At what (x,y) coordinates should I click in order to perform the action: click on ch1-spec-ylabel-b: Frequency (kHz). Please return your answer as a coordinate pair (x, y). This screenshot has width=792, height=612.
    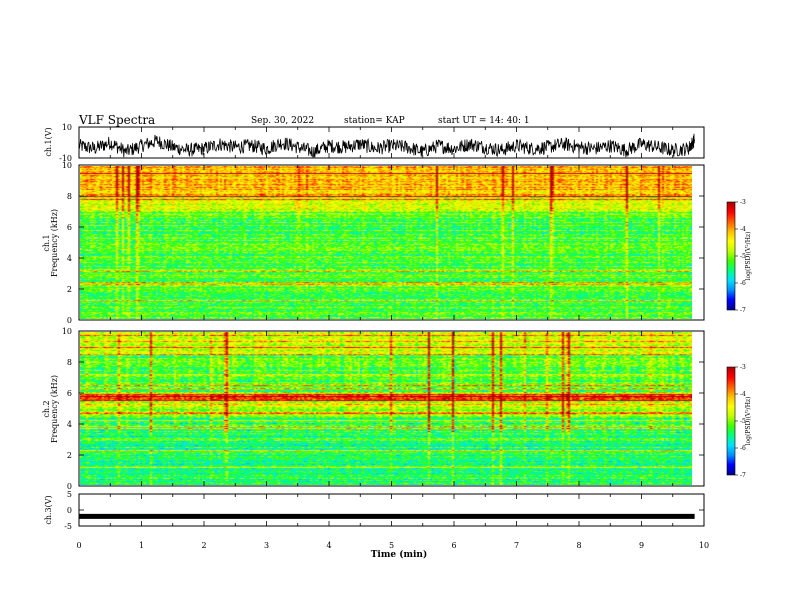
    Looking at the image, I should click on (54, 243).